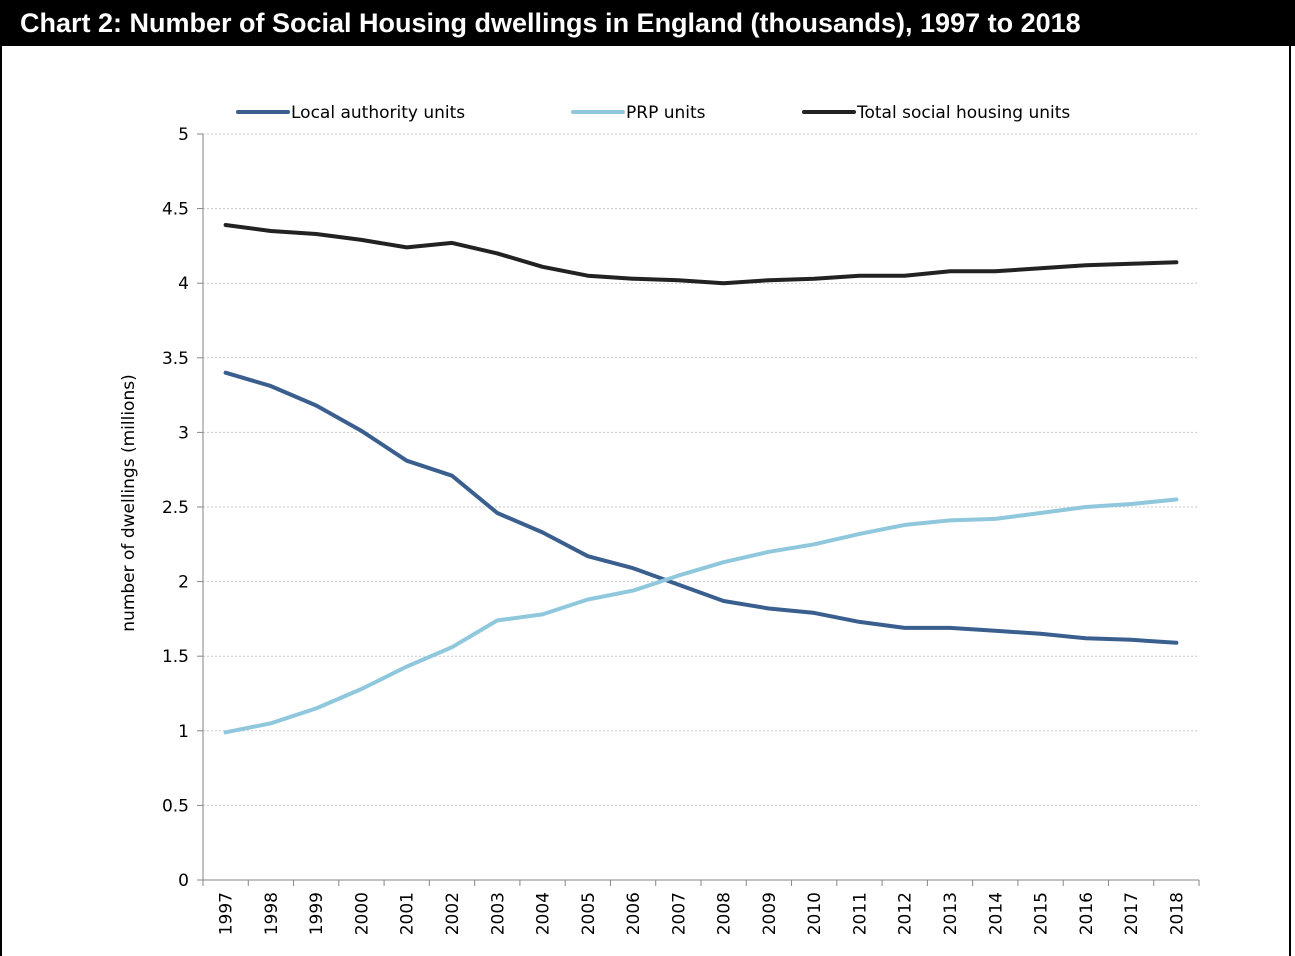 Image resolution: width=1295 pixels, height=956 pixels. Describe the element at coordinates (453, 913) in the screenshot. I see `x-tick-label: 2002` at that location.